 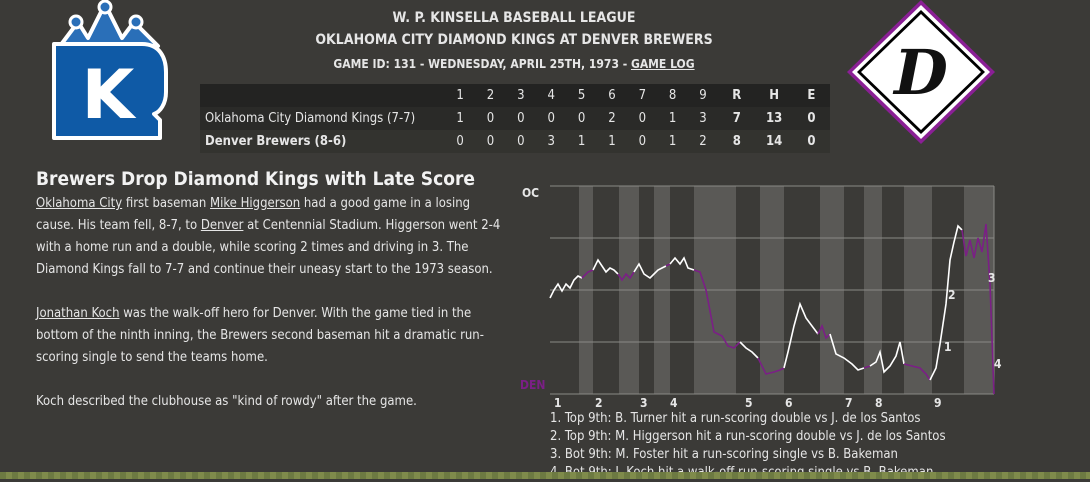 I want to click on inning-label: 8, so click(x=879, y=403).